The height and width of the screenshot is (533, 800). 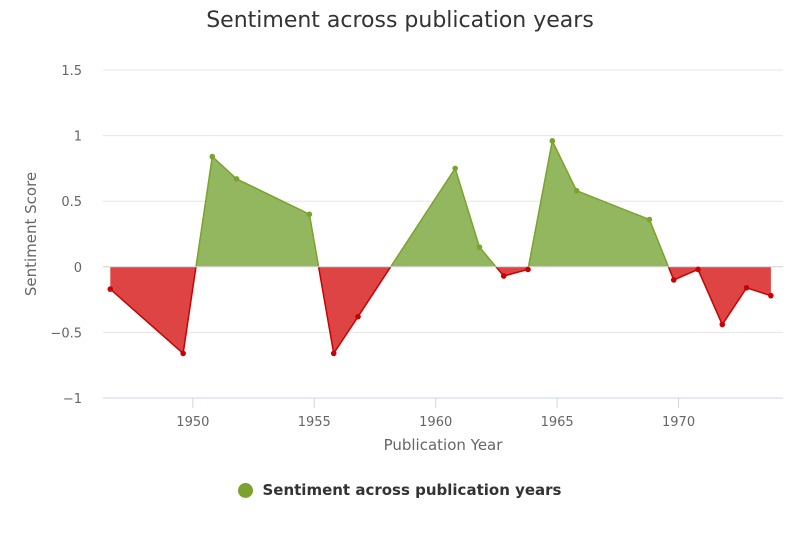 What do you see at coordinates (78, 137) in the screenshot?
I see `y-tick-label: 1` at bounding box center [78, 137].